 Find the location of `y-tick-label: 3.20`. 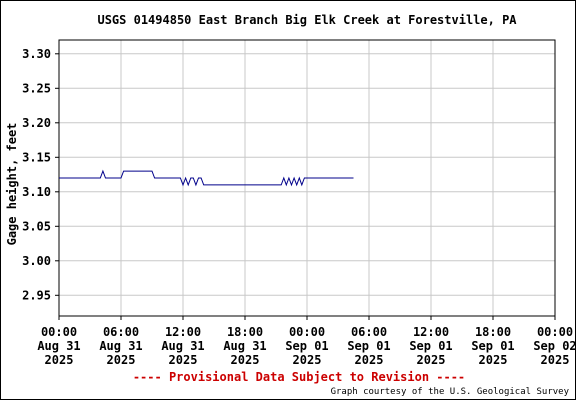

y-tick-label: 3.20 is located at coordinates (36, 123).